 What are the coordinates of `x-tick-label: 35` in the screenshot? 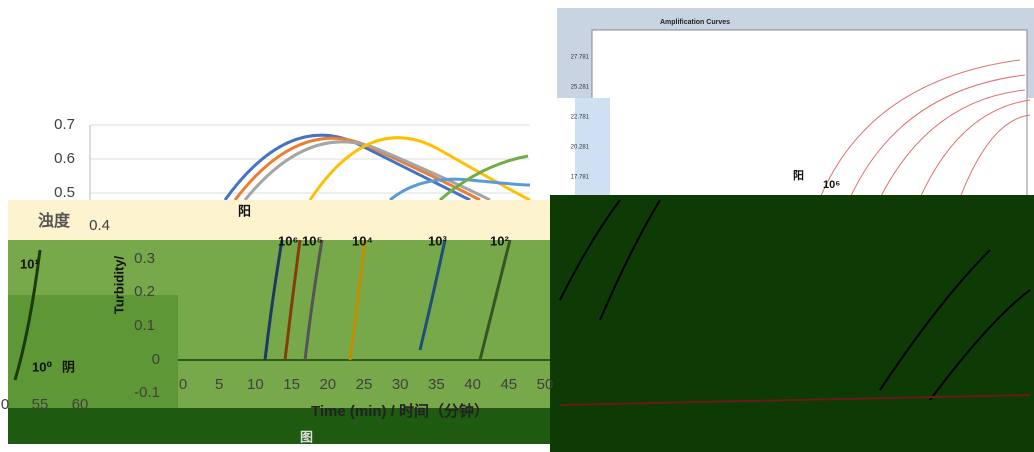 It's located at (436, 384).